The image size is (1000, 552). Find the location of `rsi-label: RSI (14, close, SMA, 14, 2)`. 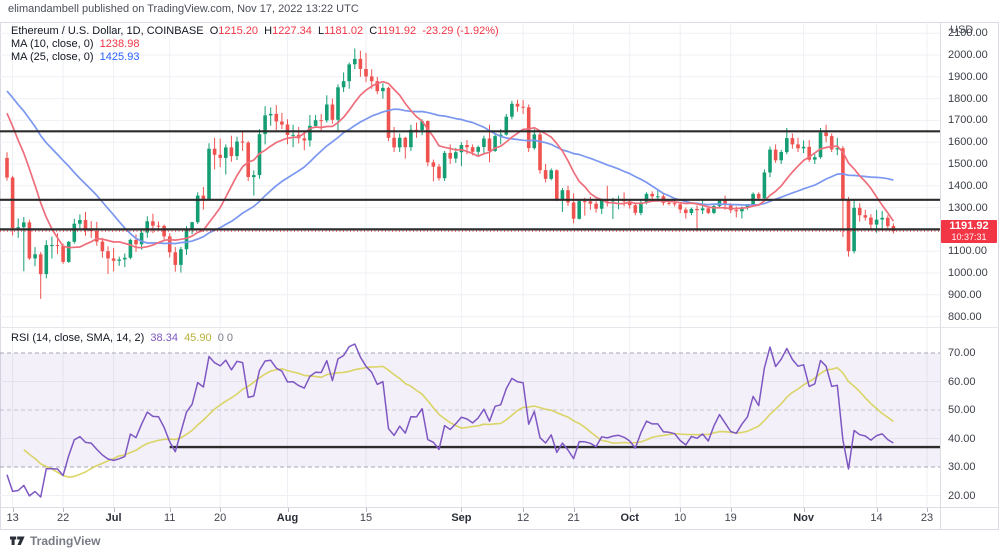

rsi-label: RSI (14, close, SMA, 14, 2) is located at coordinates (78, 338).